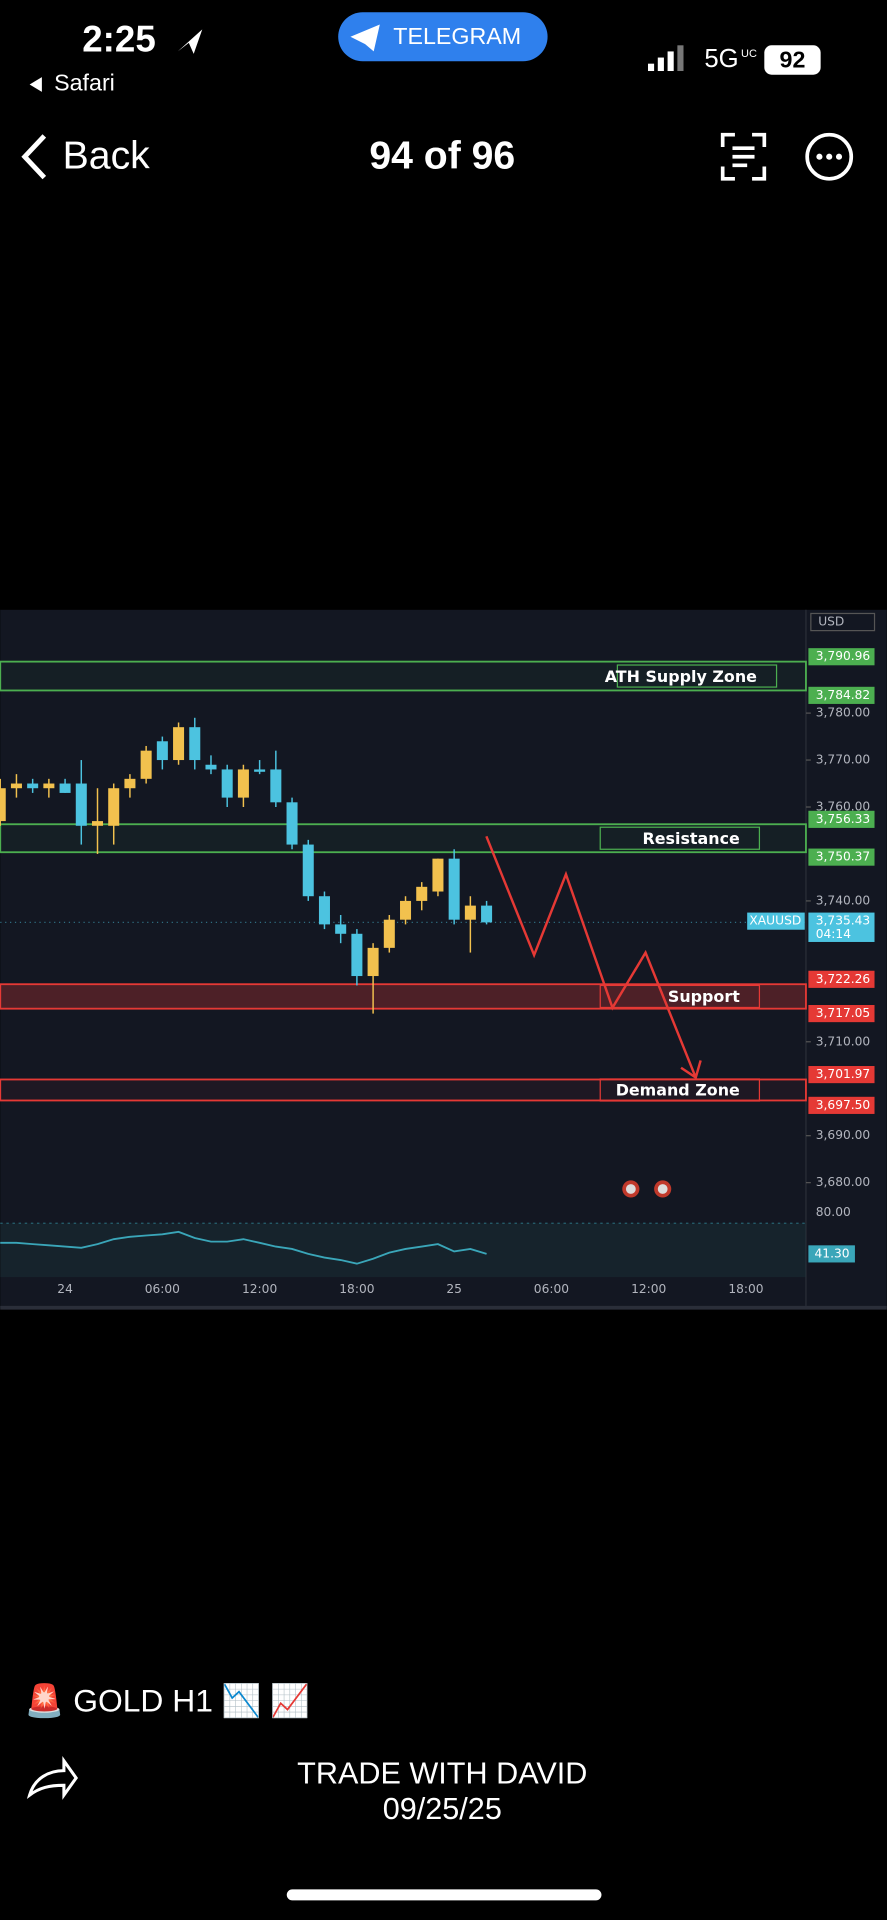 Image resolution: width=887 pixels, height=1920 pixels. Describe the element at coordinates (743, 156) in the screenshot. I see `scan-button` at that location.